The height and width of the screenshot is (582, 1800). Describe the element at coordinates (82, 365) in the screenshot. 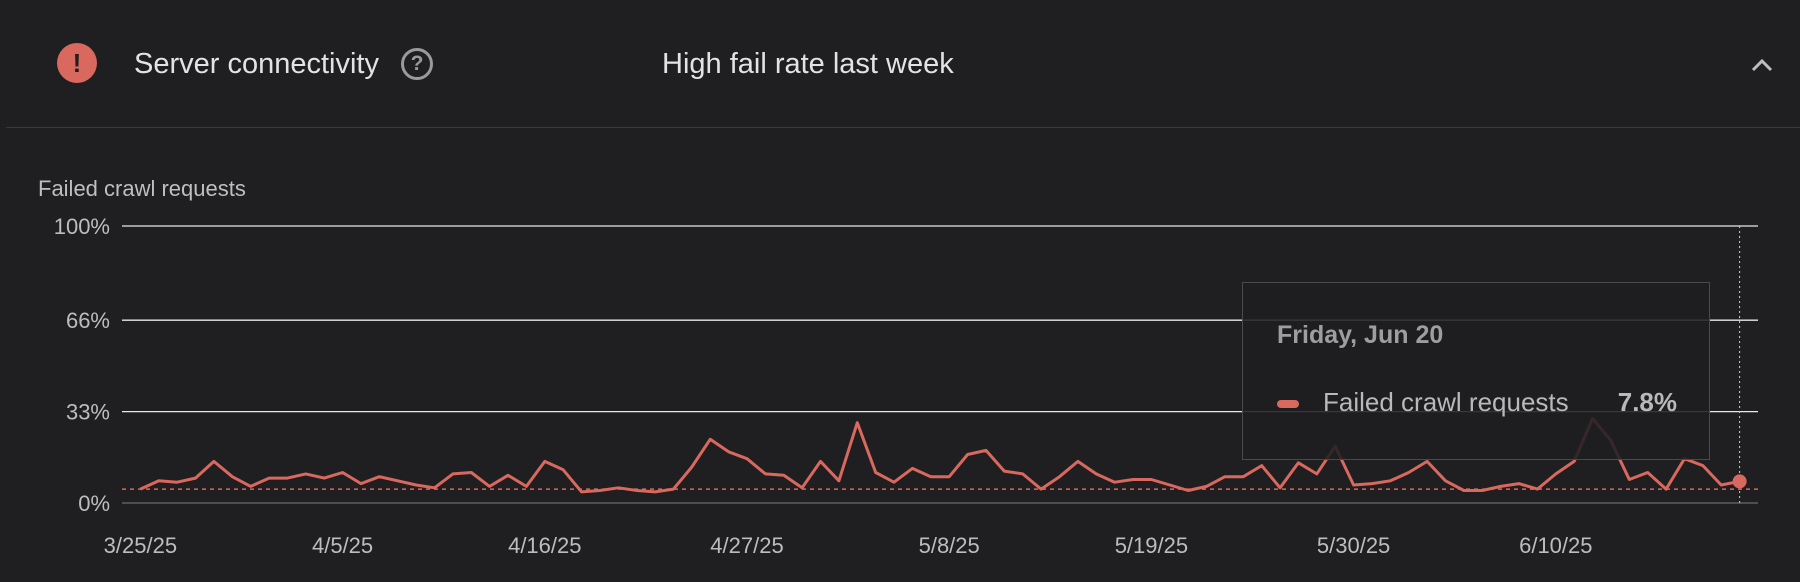

I see `y-tick-labels: 100% 66% 33% 0%` at that location.